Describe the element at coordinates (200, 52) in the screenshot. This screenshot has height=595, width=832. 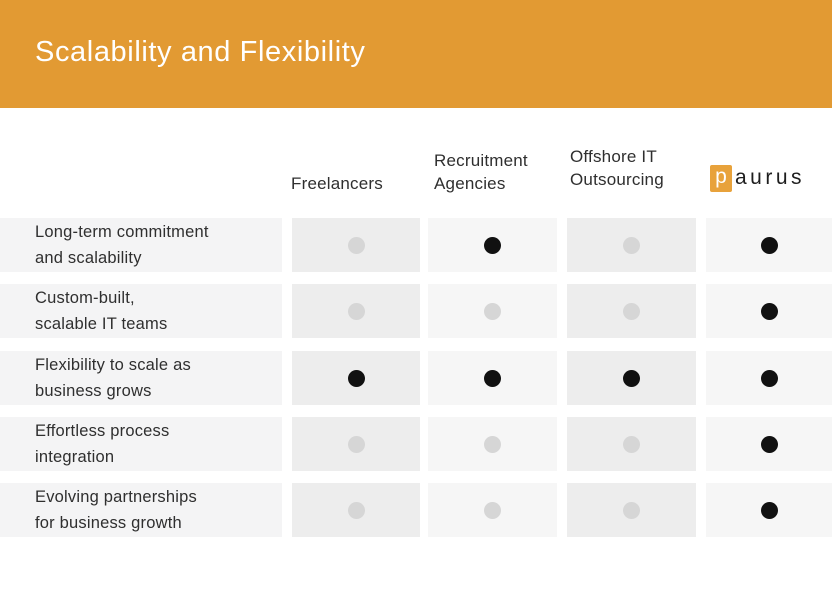
I see `page-title: Scalability and Flexibility` at that location.